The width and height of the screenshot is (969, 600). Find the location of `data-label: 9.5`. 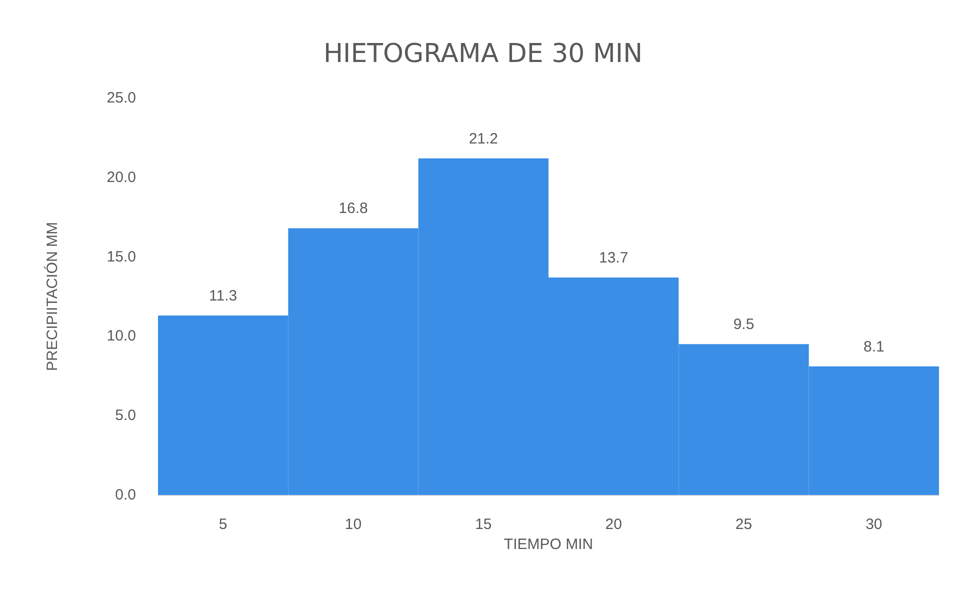

data-label: 9.5 is located at coordinates (743, 325).